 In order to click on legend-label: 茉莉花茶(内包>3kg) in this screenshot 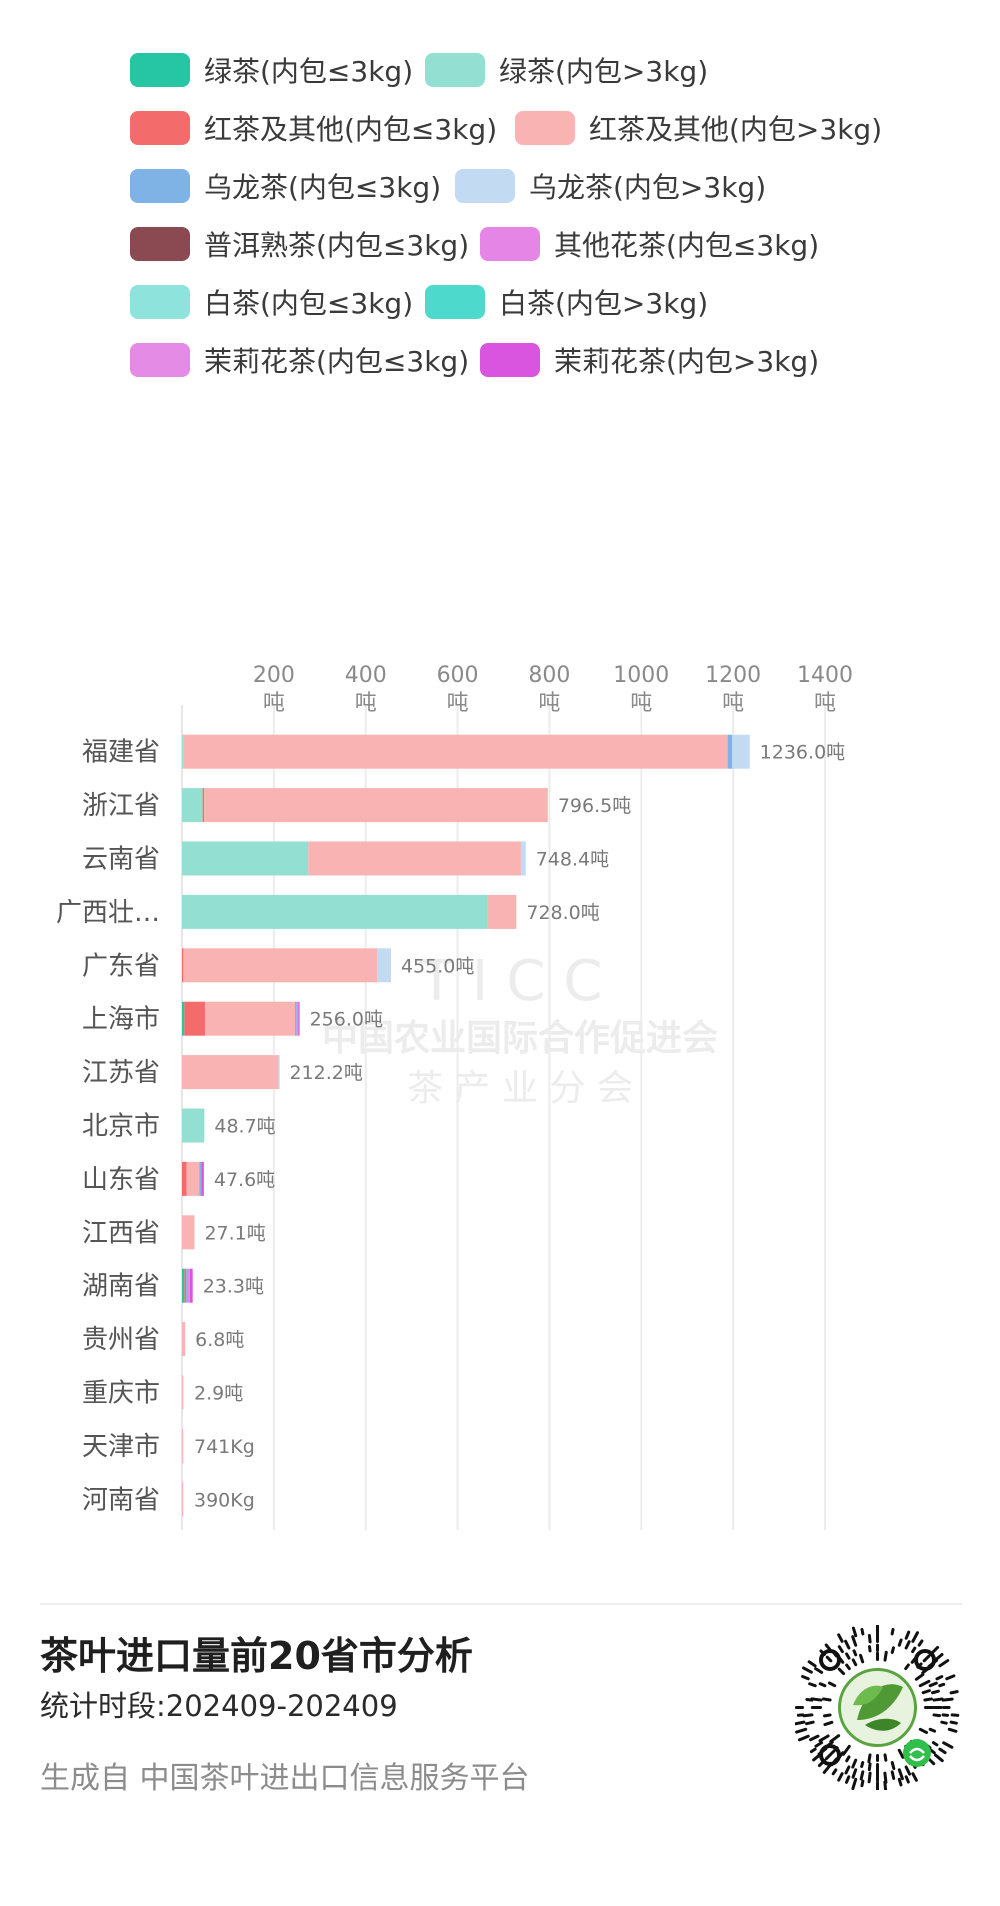, I will do `click(687, 361)`.